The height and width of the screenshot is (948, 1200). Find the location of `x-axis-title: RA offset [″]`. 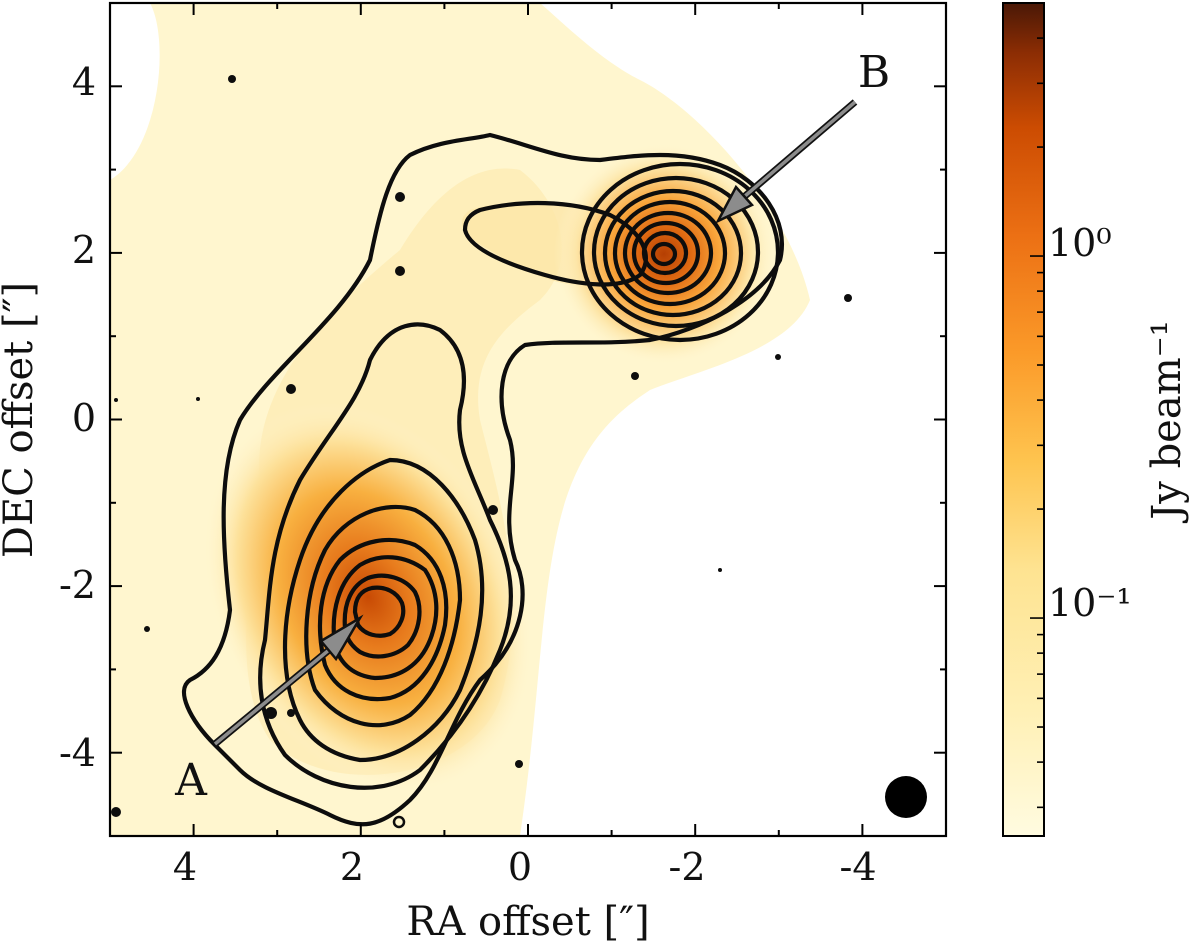

x-axis-title: RA offset [″] is located at coordinates (527, 922).